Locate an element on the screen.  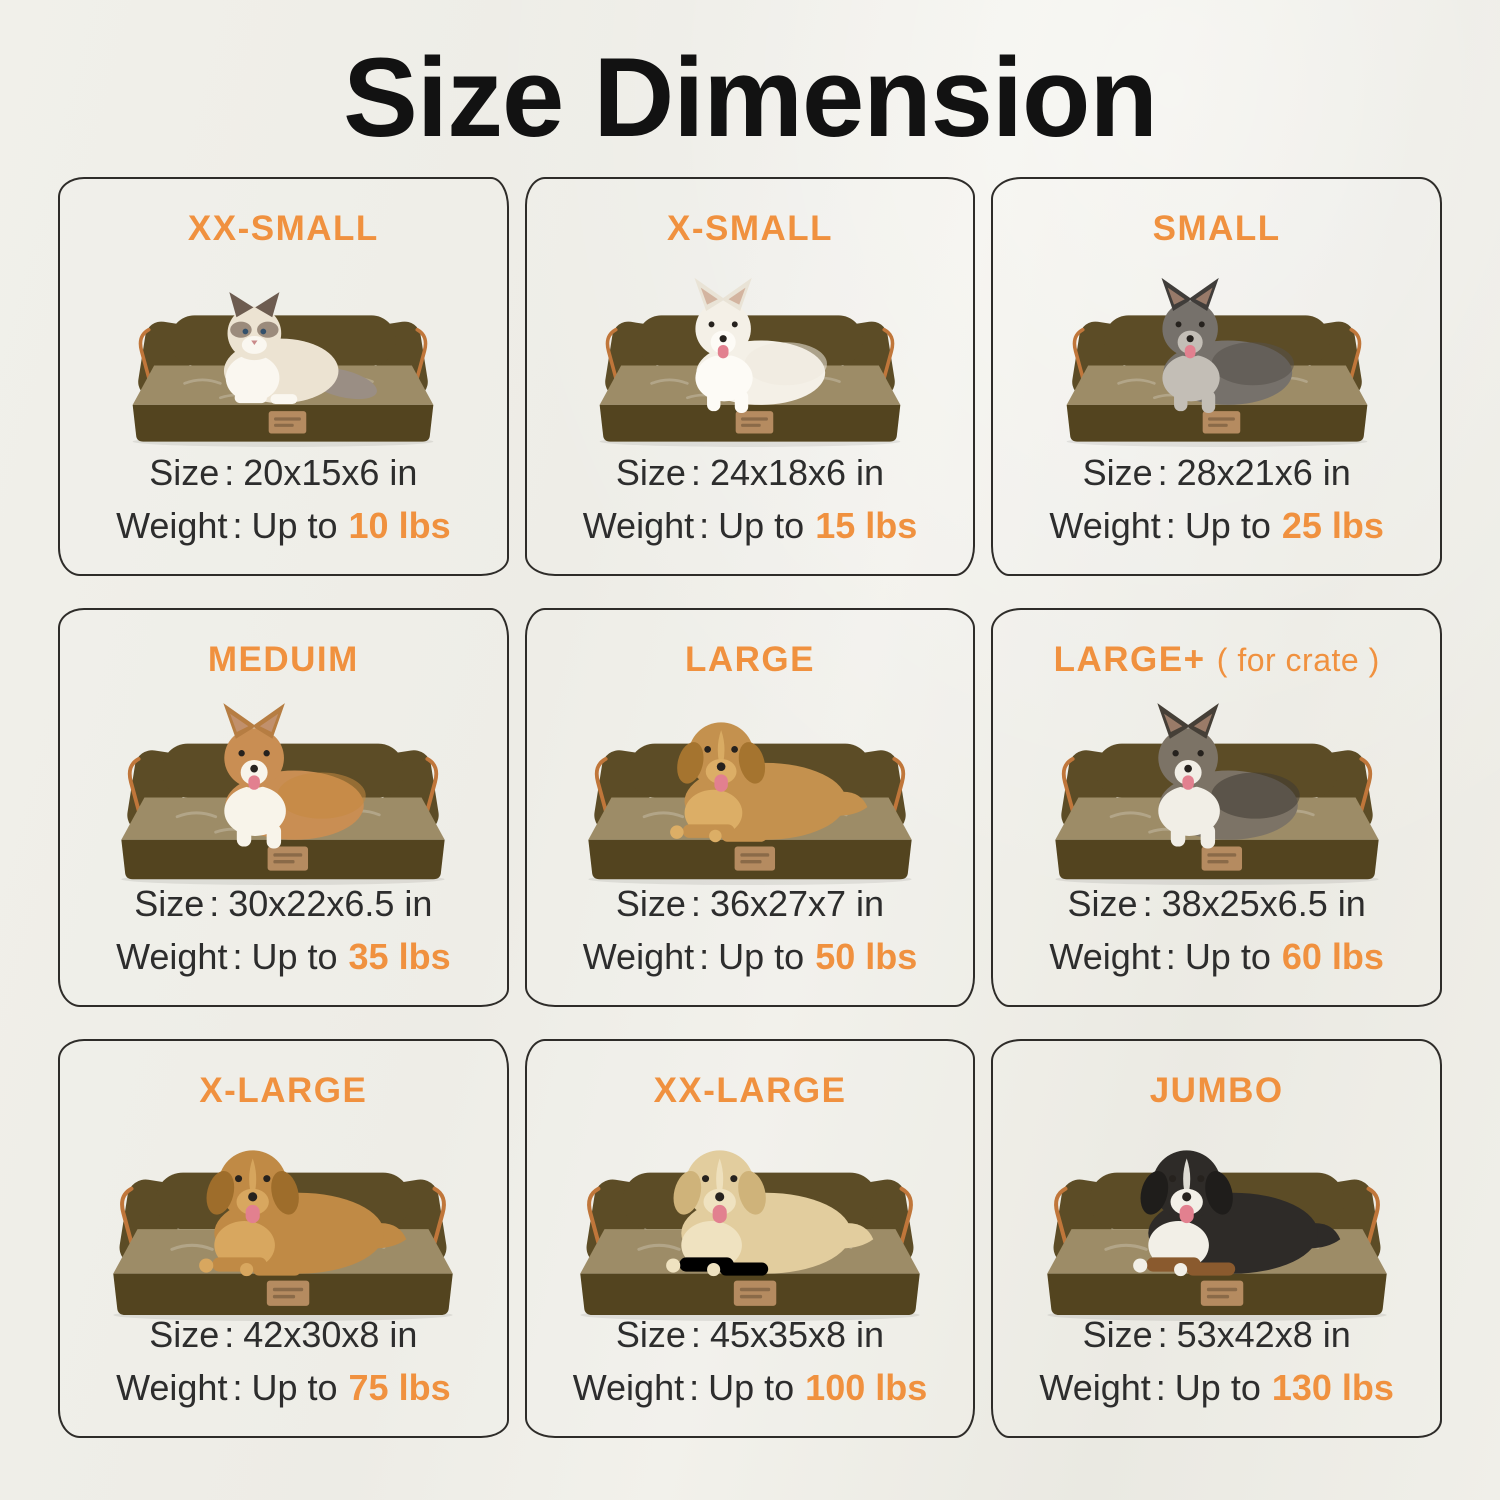
size-spec: Size:28x21x6 in is located at coordinates (1216, 472).